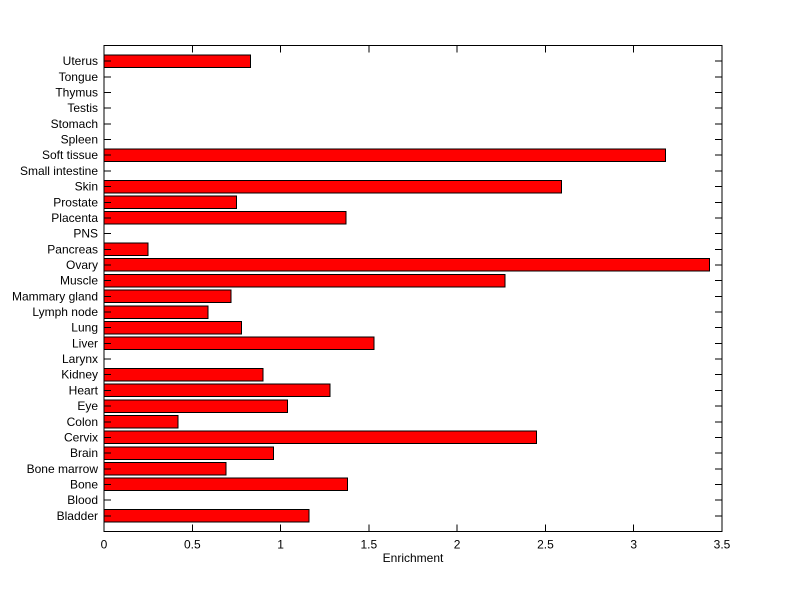  I want to click on y-tick-label-stomach: Stomach, so click(74, 124).